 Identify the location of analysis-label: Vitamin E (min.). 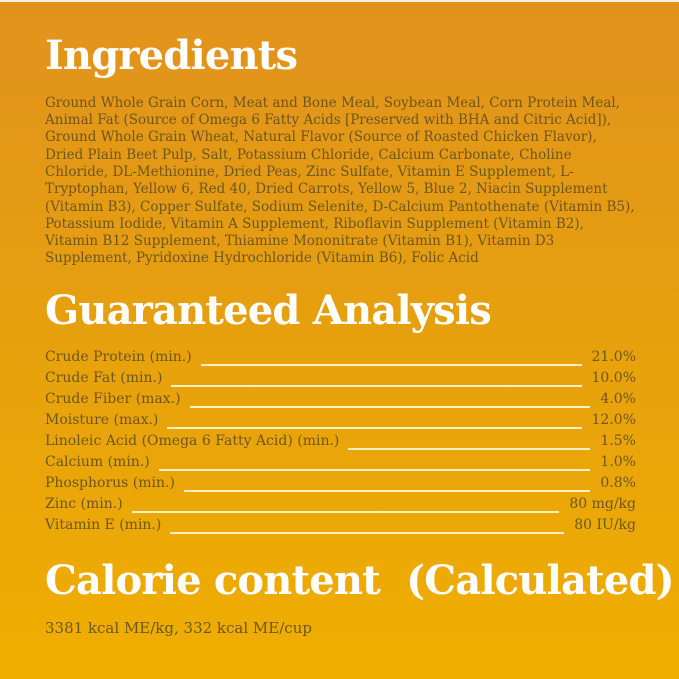
(103, 524).